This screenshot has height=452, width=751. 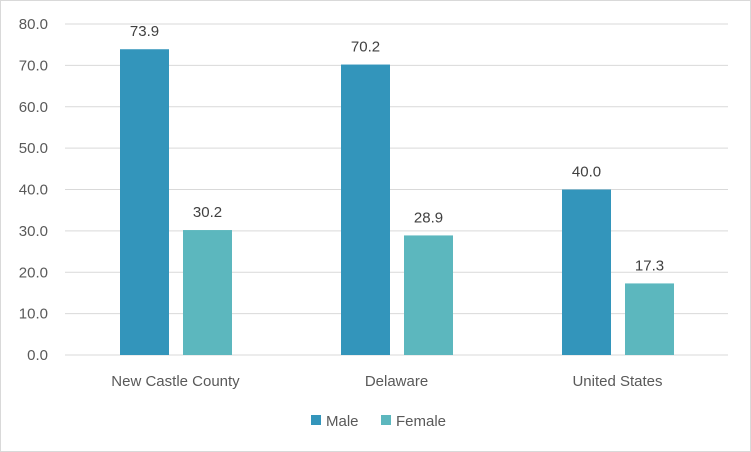 What do you see at coordinates (33, 65) in the screenshot?
I see `y-tick-label: 70.0` at bounding box center [33, 65].